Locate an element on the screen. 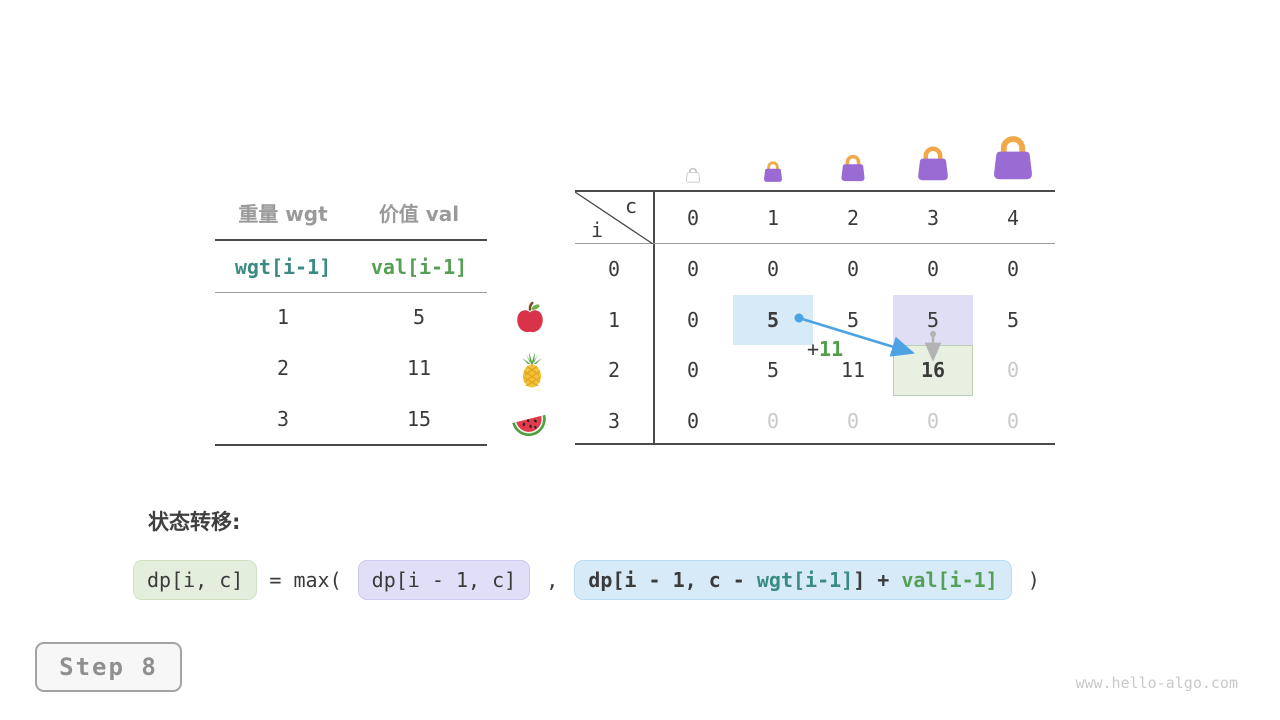 This screenshot has height=720, width=1280. dp-col-header: 2 is located at coordinates (853, 218).